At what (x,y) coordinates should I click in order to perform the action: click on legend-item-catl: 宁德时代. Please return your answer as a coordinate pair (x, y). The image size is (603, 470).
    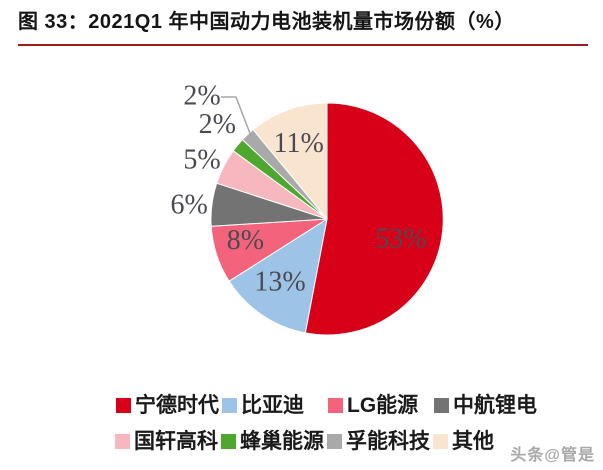
    Looking at the image, I should click on (169, 405).